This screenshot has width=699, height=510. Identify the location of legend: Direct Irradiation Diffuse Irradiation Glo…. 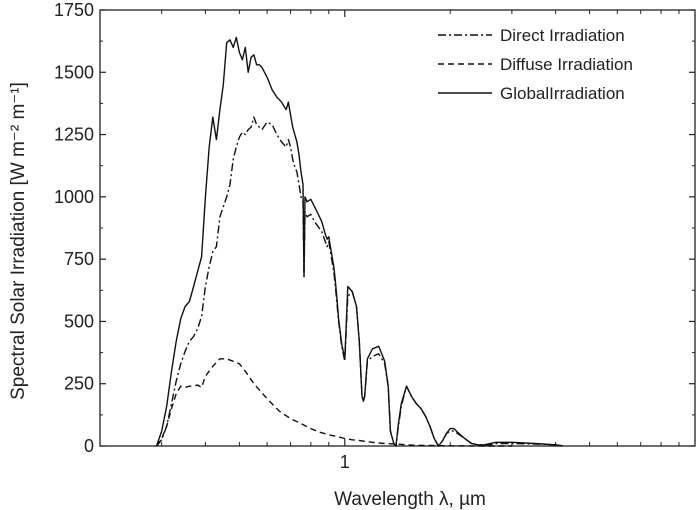
(535, 64).